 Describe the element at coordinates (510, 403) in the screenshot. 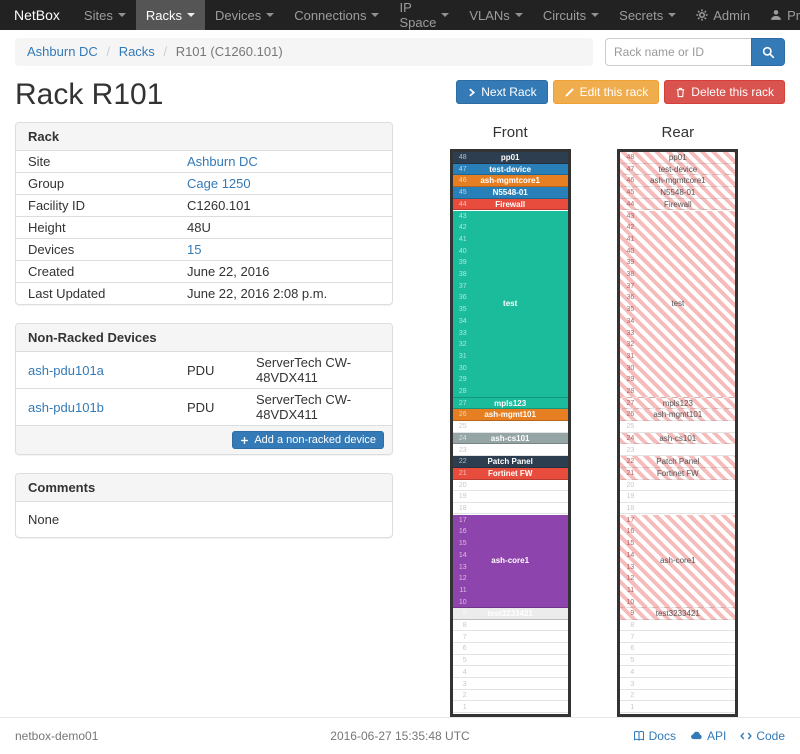

I see `rack-device-front: mpls123` at that location.